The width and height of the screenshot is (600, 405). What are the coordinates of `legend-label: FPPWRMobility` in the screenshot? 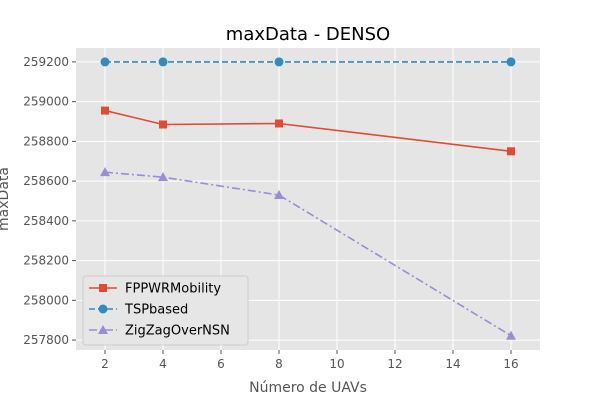 It's located at (173, 289).